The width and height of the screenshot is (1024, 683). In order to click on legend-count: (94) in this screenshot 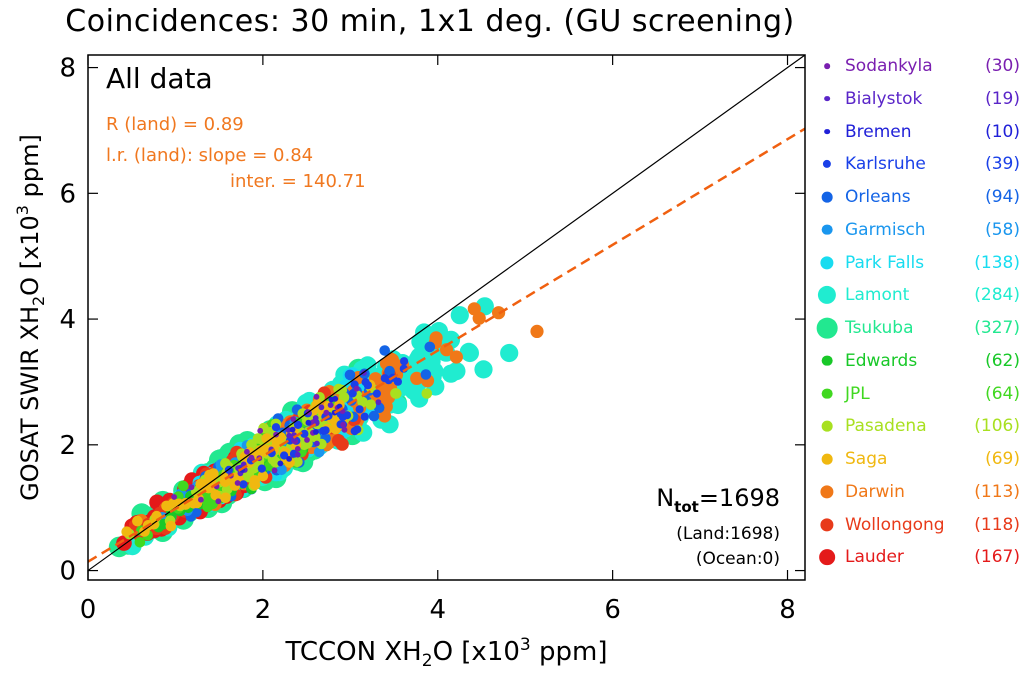, I will do `click(1002, 197)`.